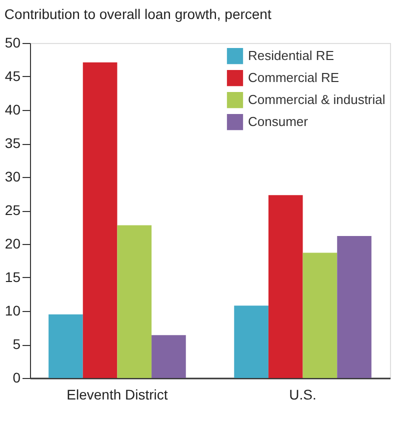  What do you see at coordinates (12, 110) in the screenshot?
I see `y-tick-label: 40` at bounding box center [12, 110].